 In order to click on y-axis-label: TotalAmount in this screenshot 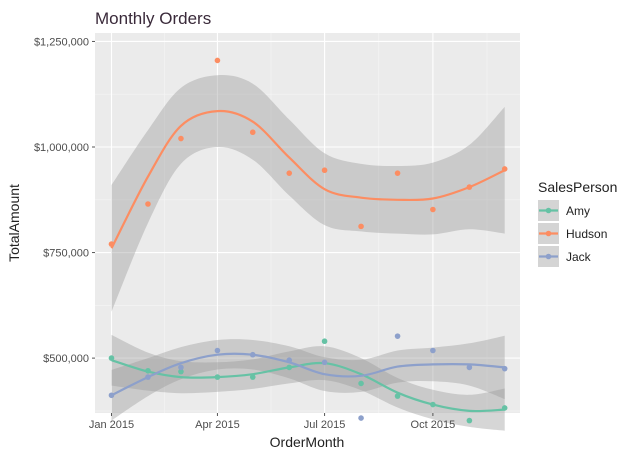, I will do `click(14, 223)`.